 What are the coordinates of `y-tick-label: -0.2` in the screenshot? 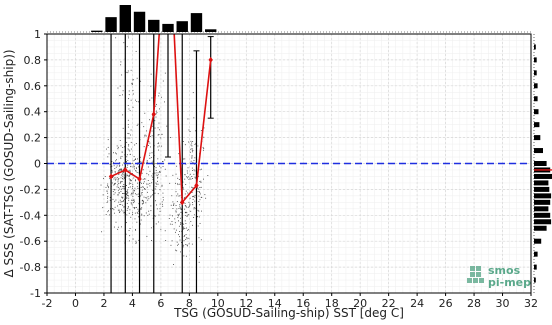 It's located at (30, 189).